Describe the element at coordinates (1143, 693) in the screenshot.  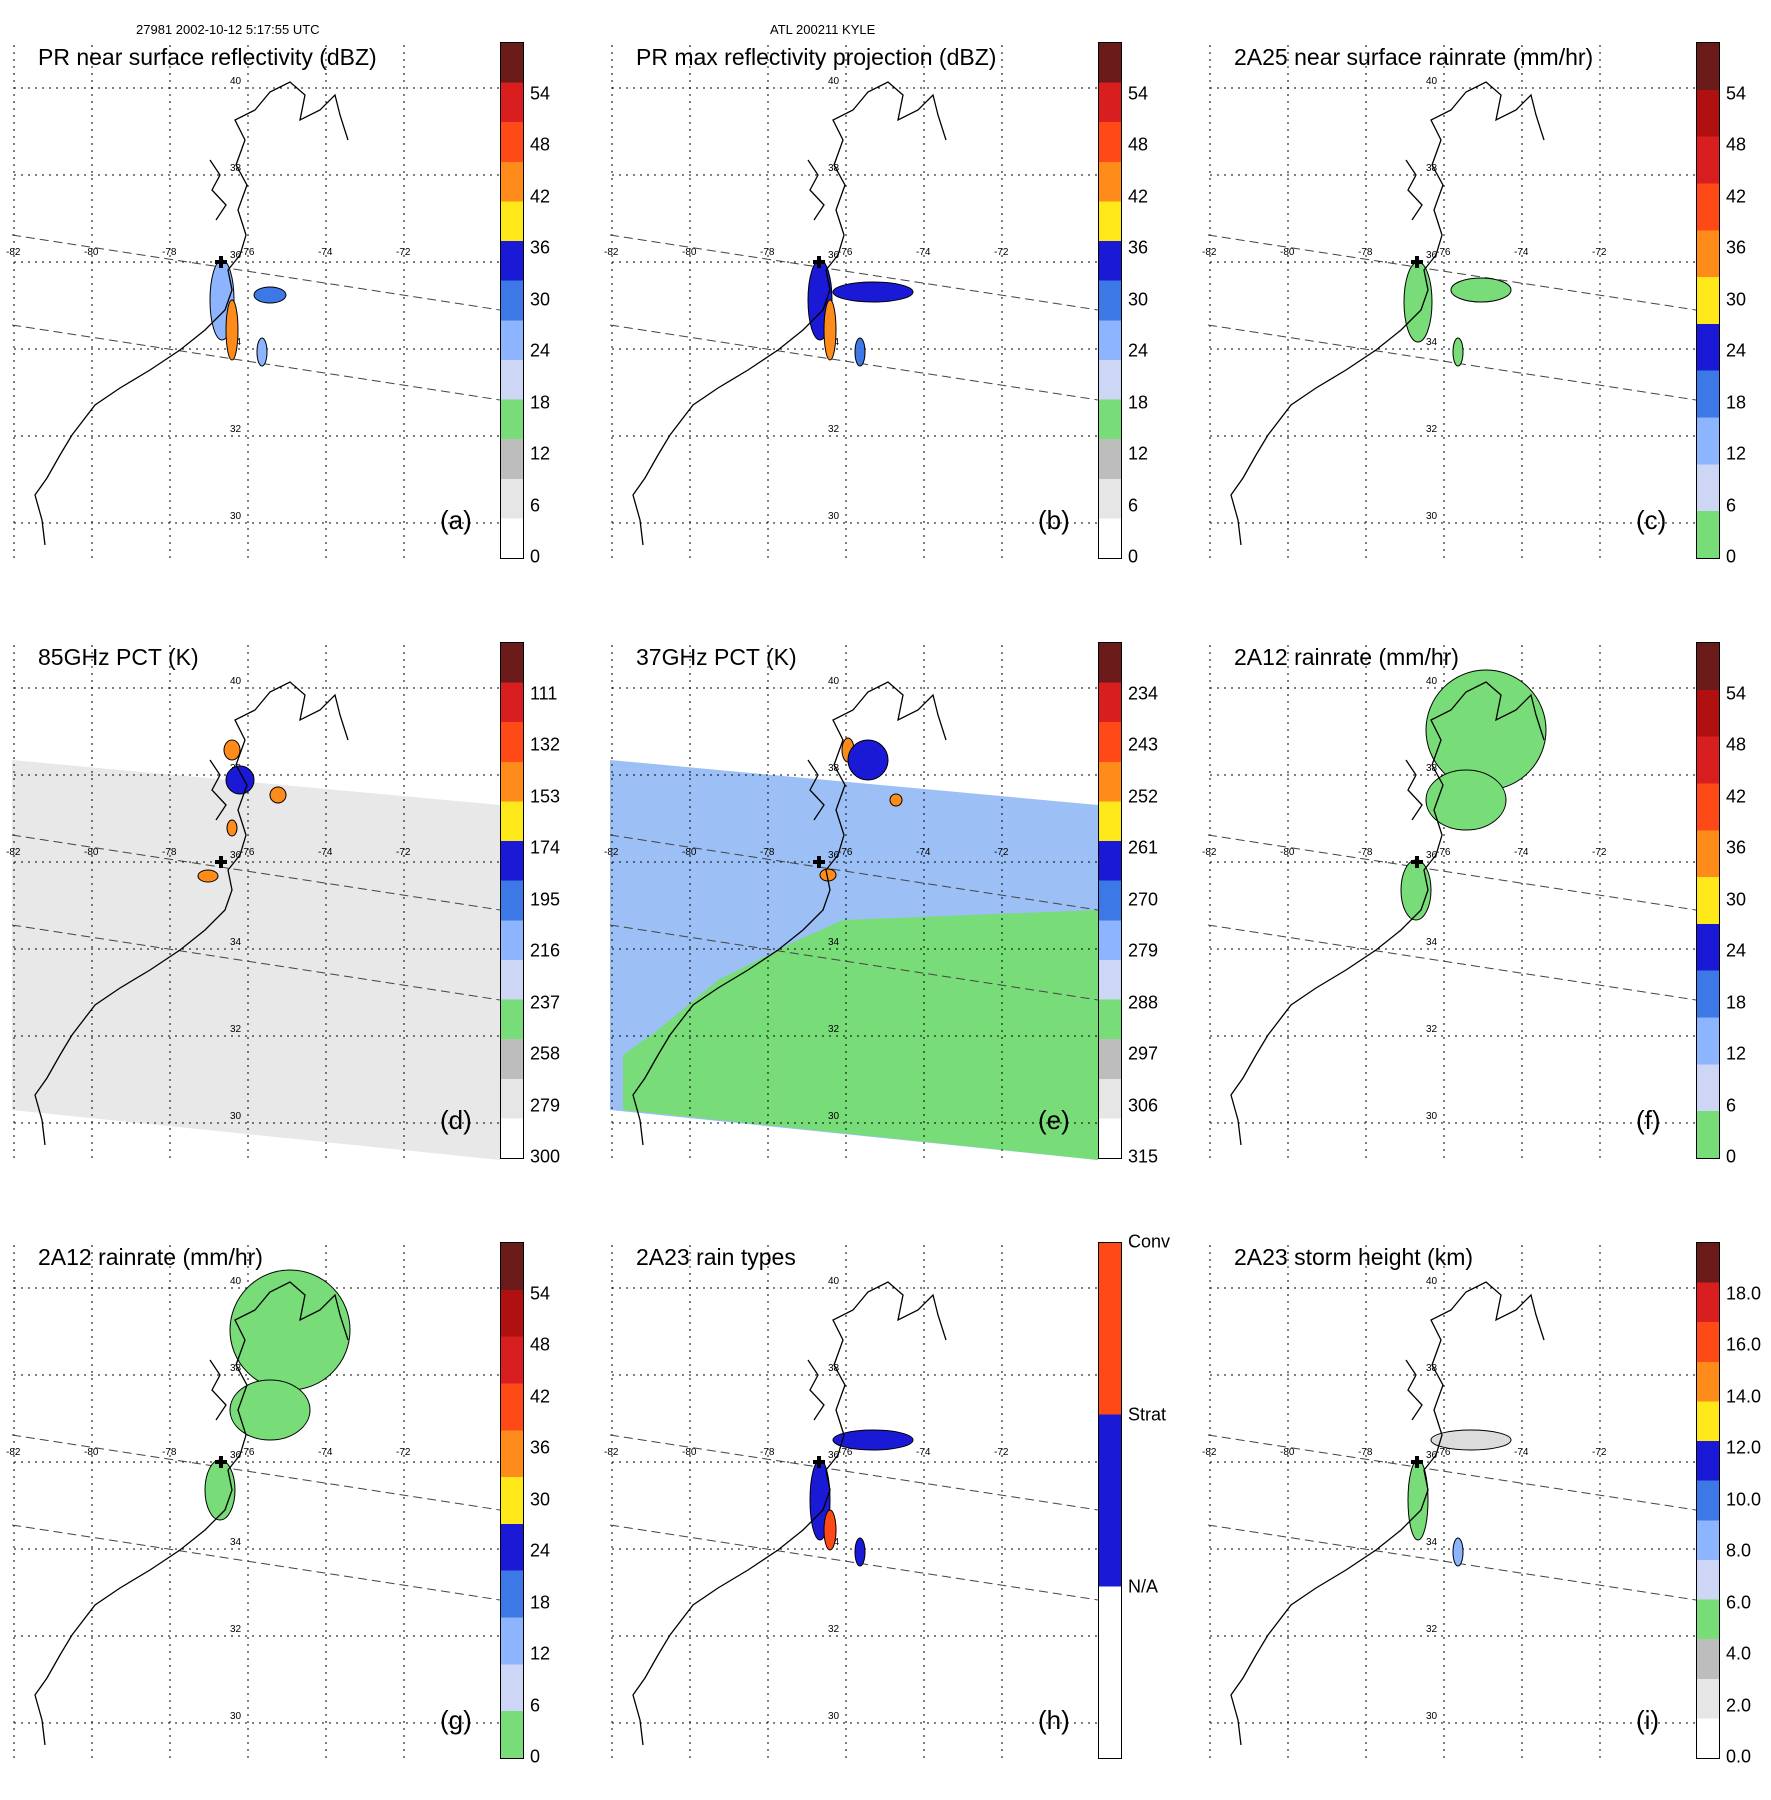
I see `colorbar-tick: 234` at that location.